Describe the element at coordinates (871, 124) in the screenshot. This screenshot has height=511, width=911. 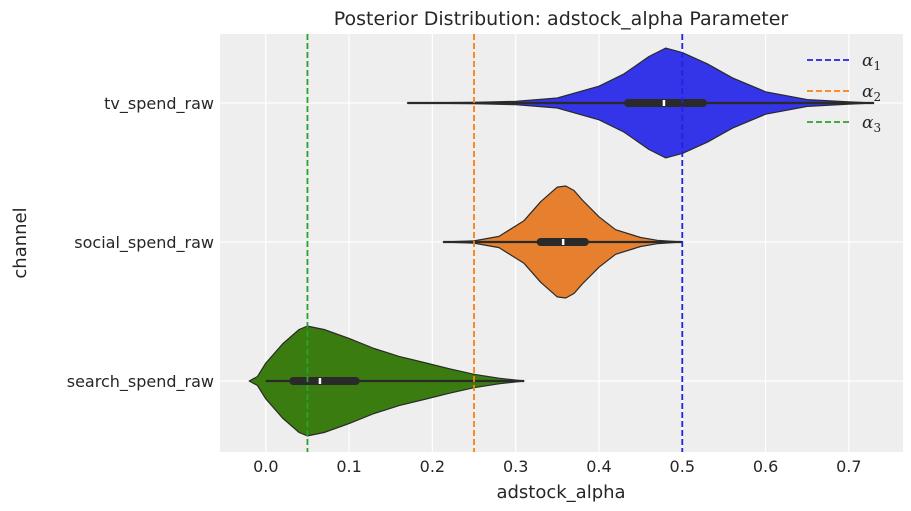
I see `legend-label: α3` at that location.